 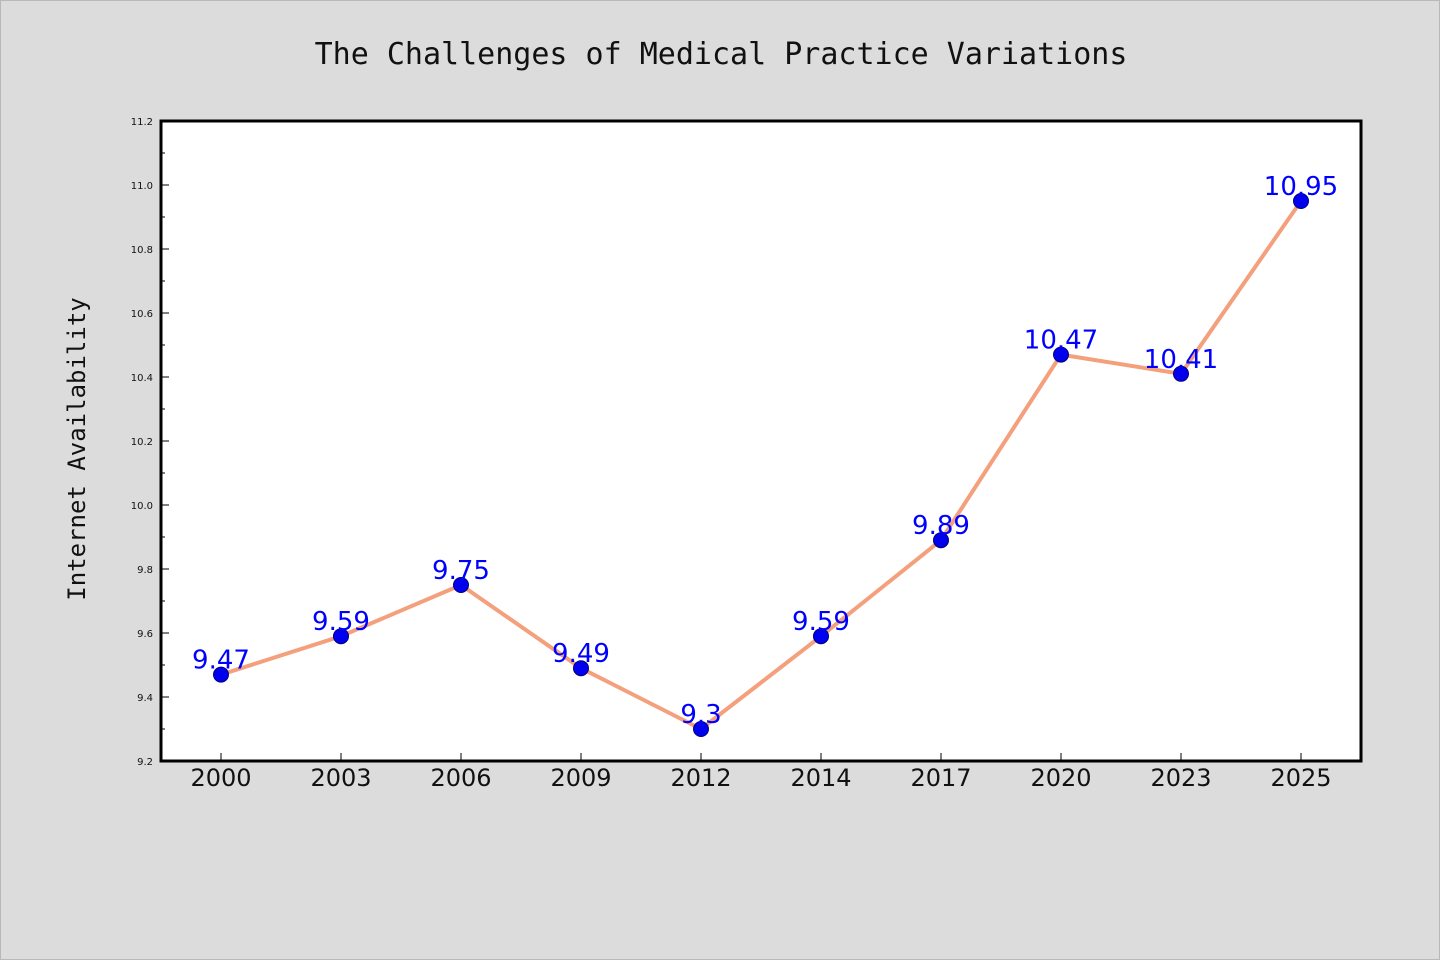 What do you see at coordinates (145, 634) in the screenshot?
I see `y-tick-label: 9.6` at bounding box center [145, 634].